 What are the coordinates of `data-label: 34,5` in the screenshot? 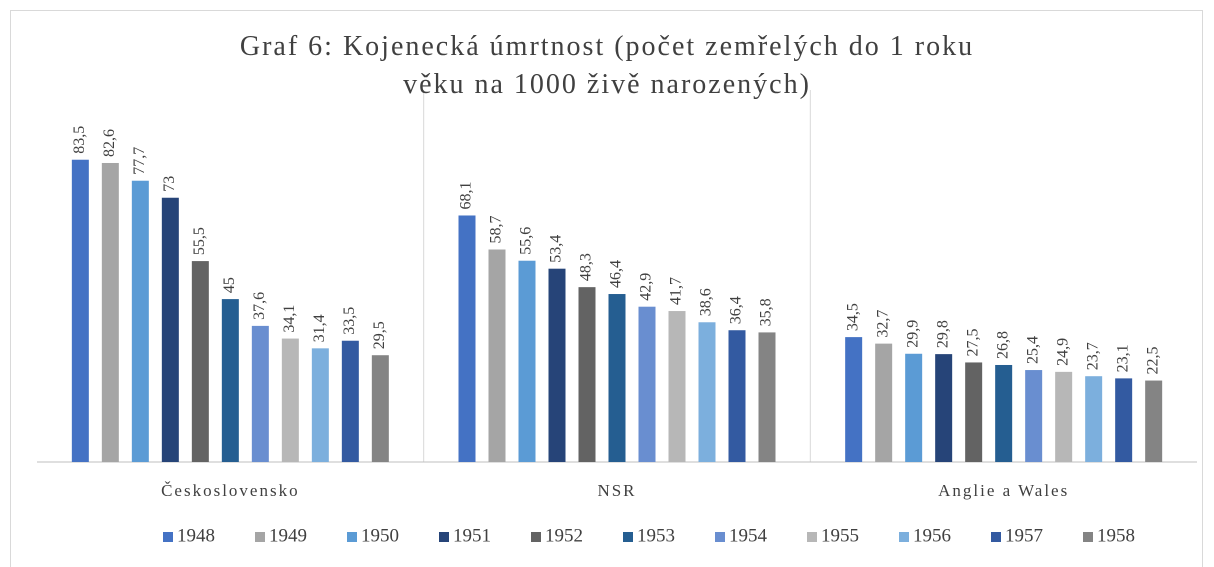 It's located at (852, 317).